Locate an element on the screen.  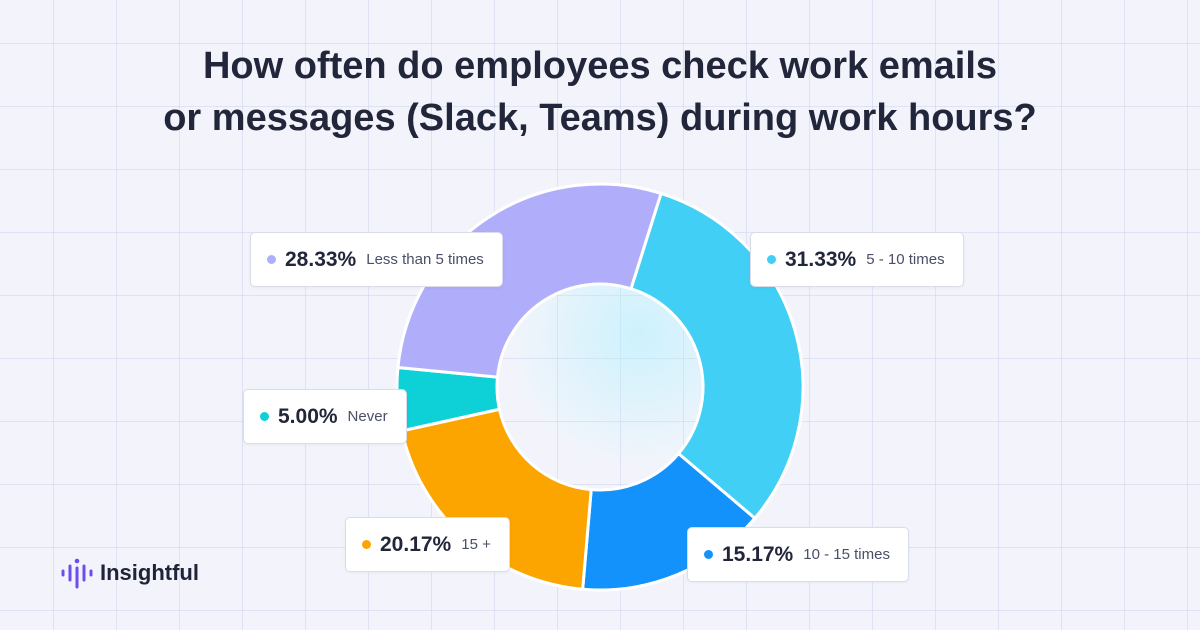
insightful-logo: Insightful is located at coordinates (129, 573).